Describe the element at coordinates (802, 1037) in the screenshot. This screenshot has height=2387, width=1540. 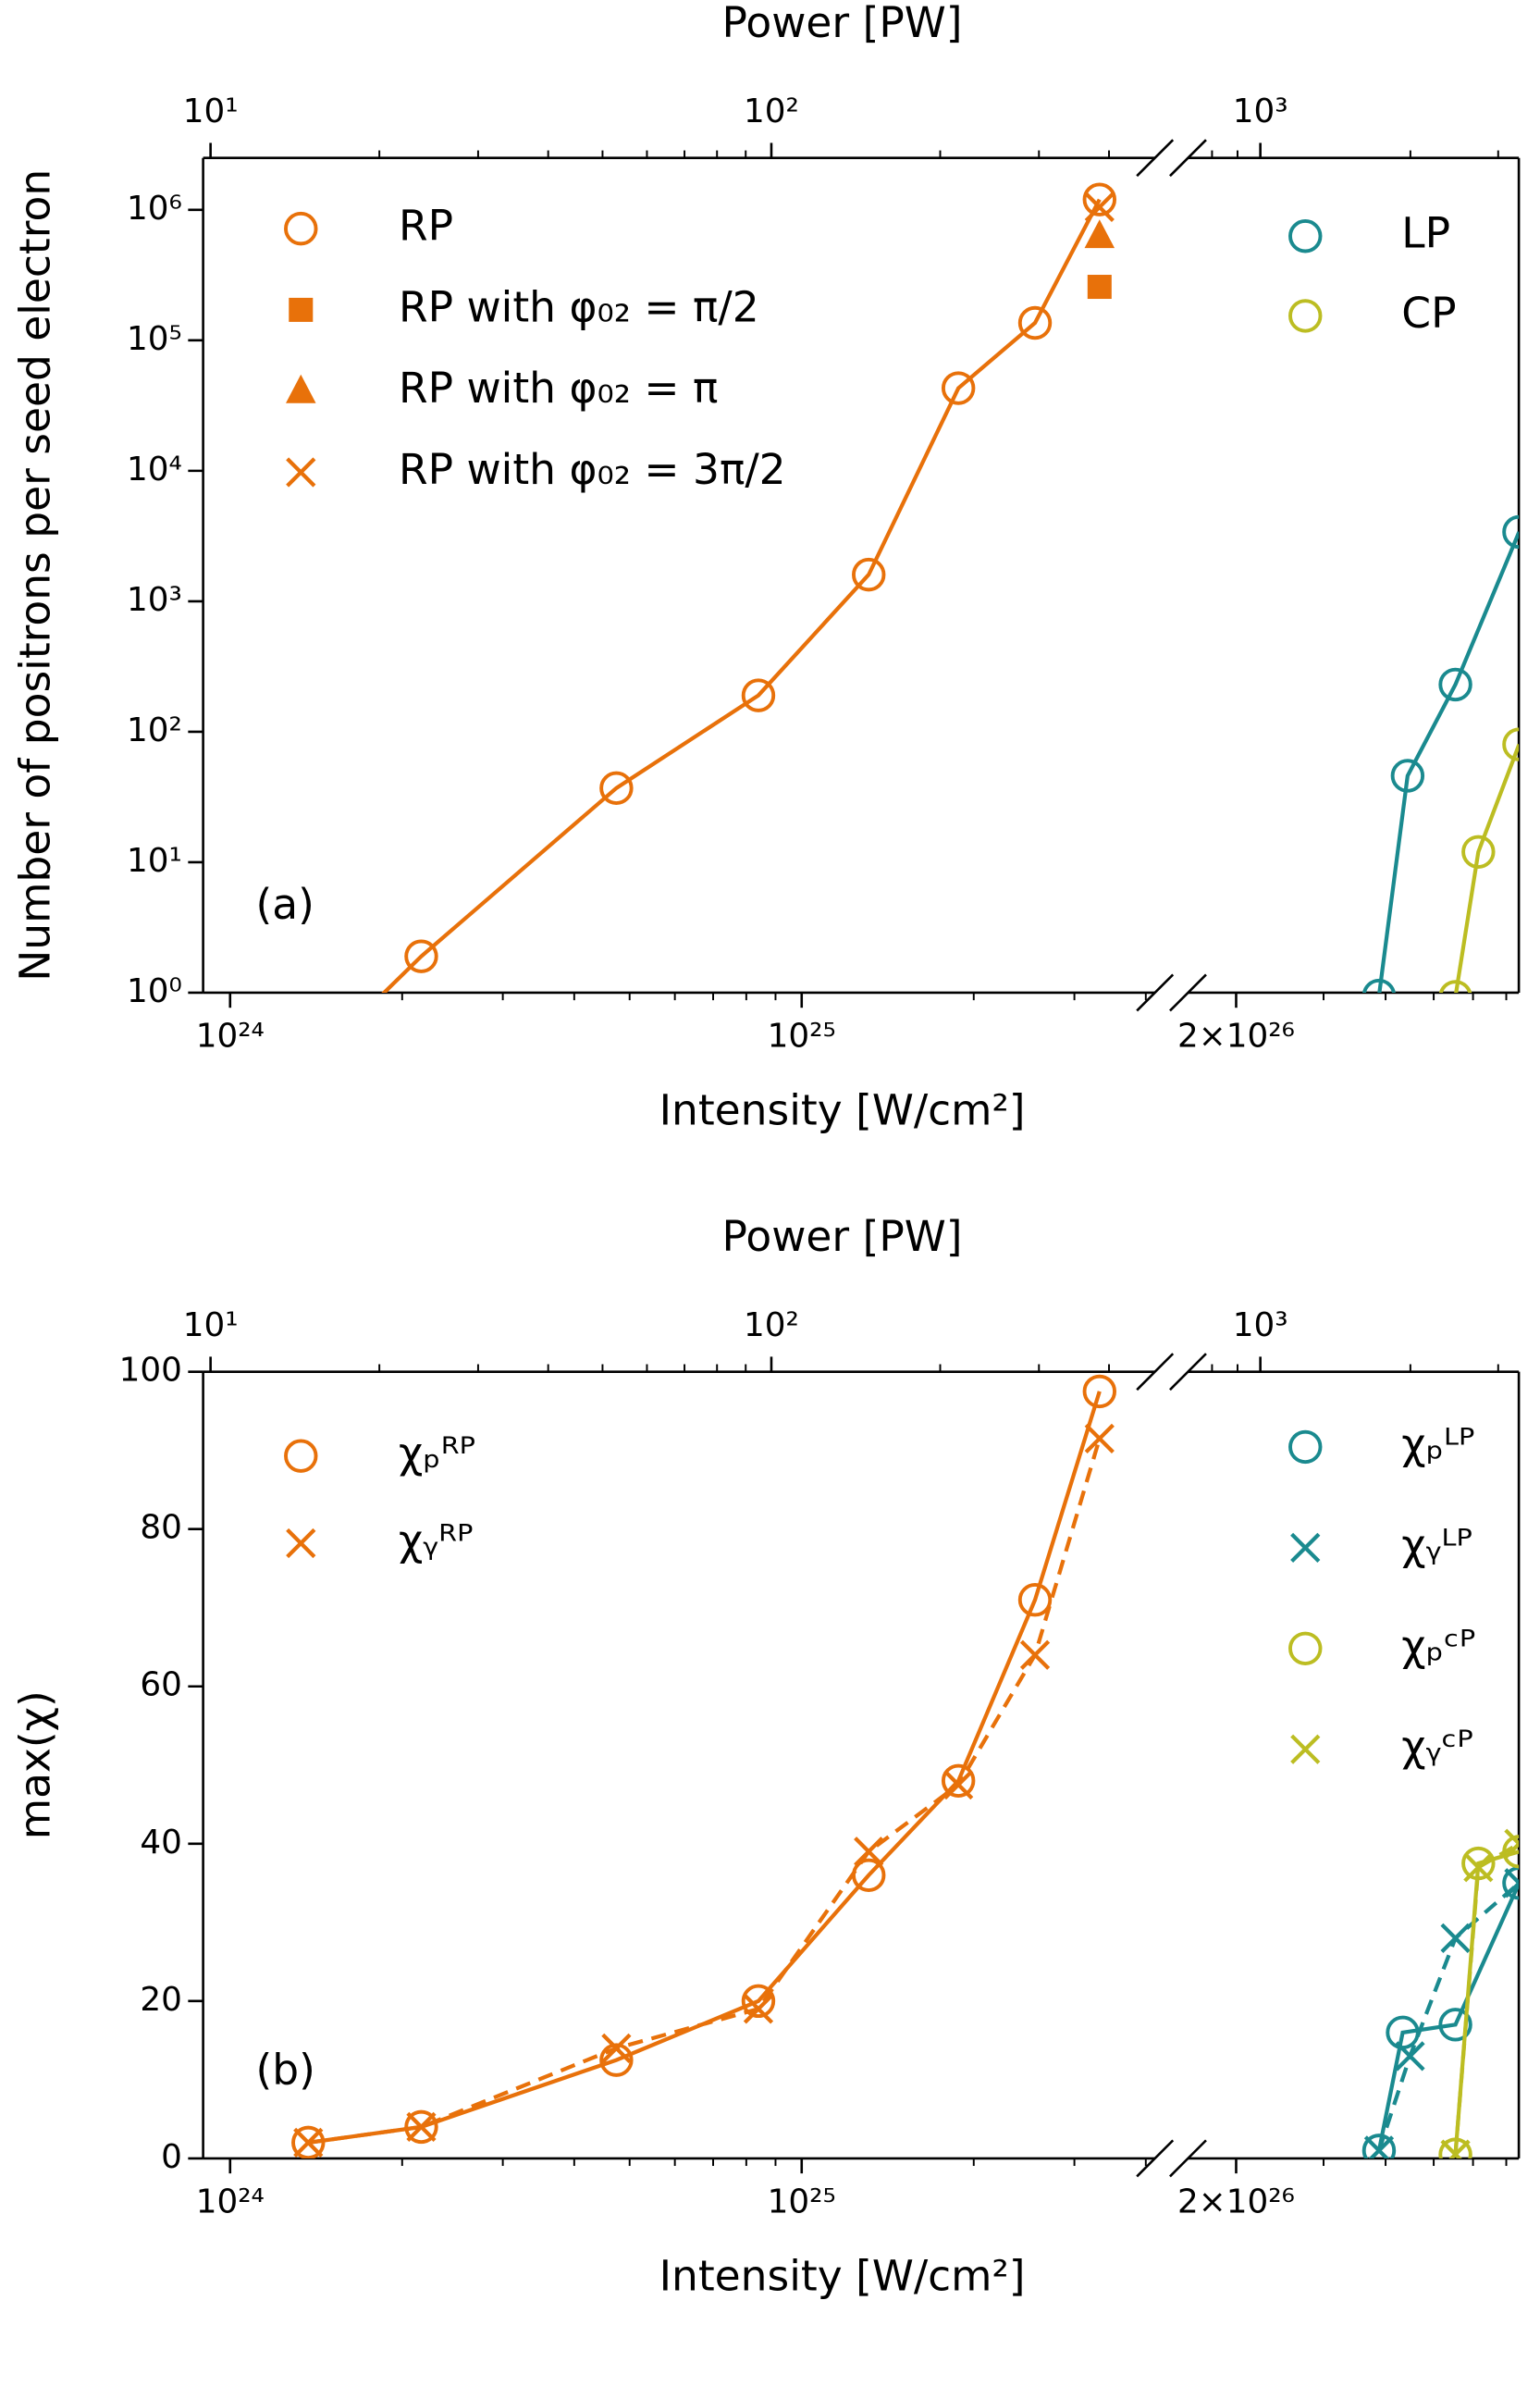
I see `x-tick-label: 10²⁵` at that location.